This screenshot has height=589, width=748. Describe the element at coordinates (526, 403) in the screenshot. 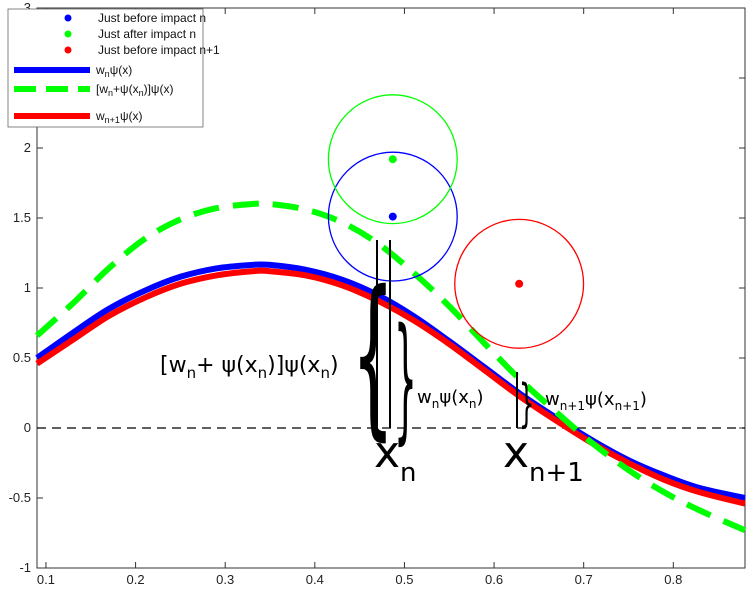

I see `right-brace-wn1: }` at that location.